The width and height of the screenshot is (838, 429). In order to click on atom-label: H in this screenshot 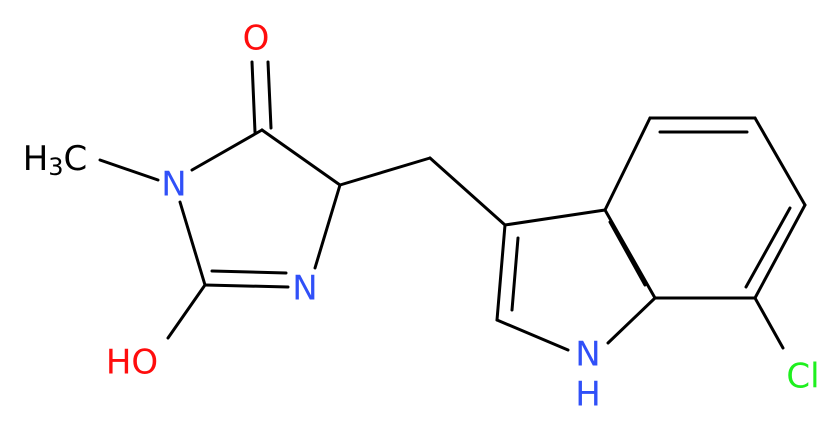, I will do `click(588, 395)`.